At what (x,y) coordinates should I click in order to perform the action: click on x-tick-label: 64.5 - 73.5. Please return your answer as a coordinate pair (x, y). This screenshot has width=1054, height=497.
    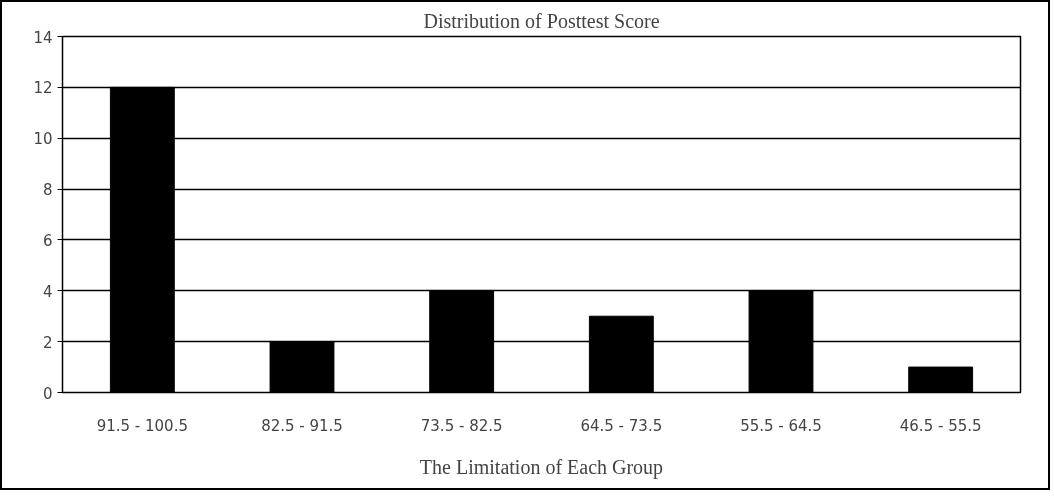
    Looking at the image, I should click on (621, 425).